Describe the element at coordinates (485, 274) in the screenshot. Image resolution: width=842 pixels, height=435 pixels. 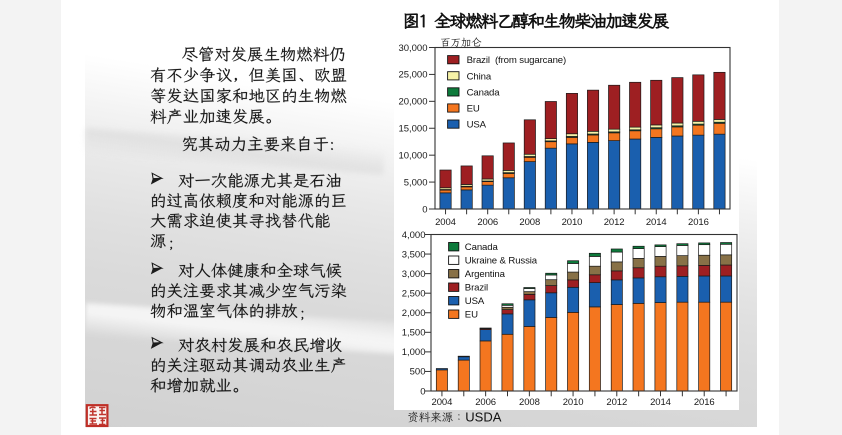
I see `svg-text: Argentina` at that location.